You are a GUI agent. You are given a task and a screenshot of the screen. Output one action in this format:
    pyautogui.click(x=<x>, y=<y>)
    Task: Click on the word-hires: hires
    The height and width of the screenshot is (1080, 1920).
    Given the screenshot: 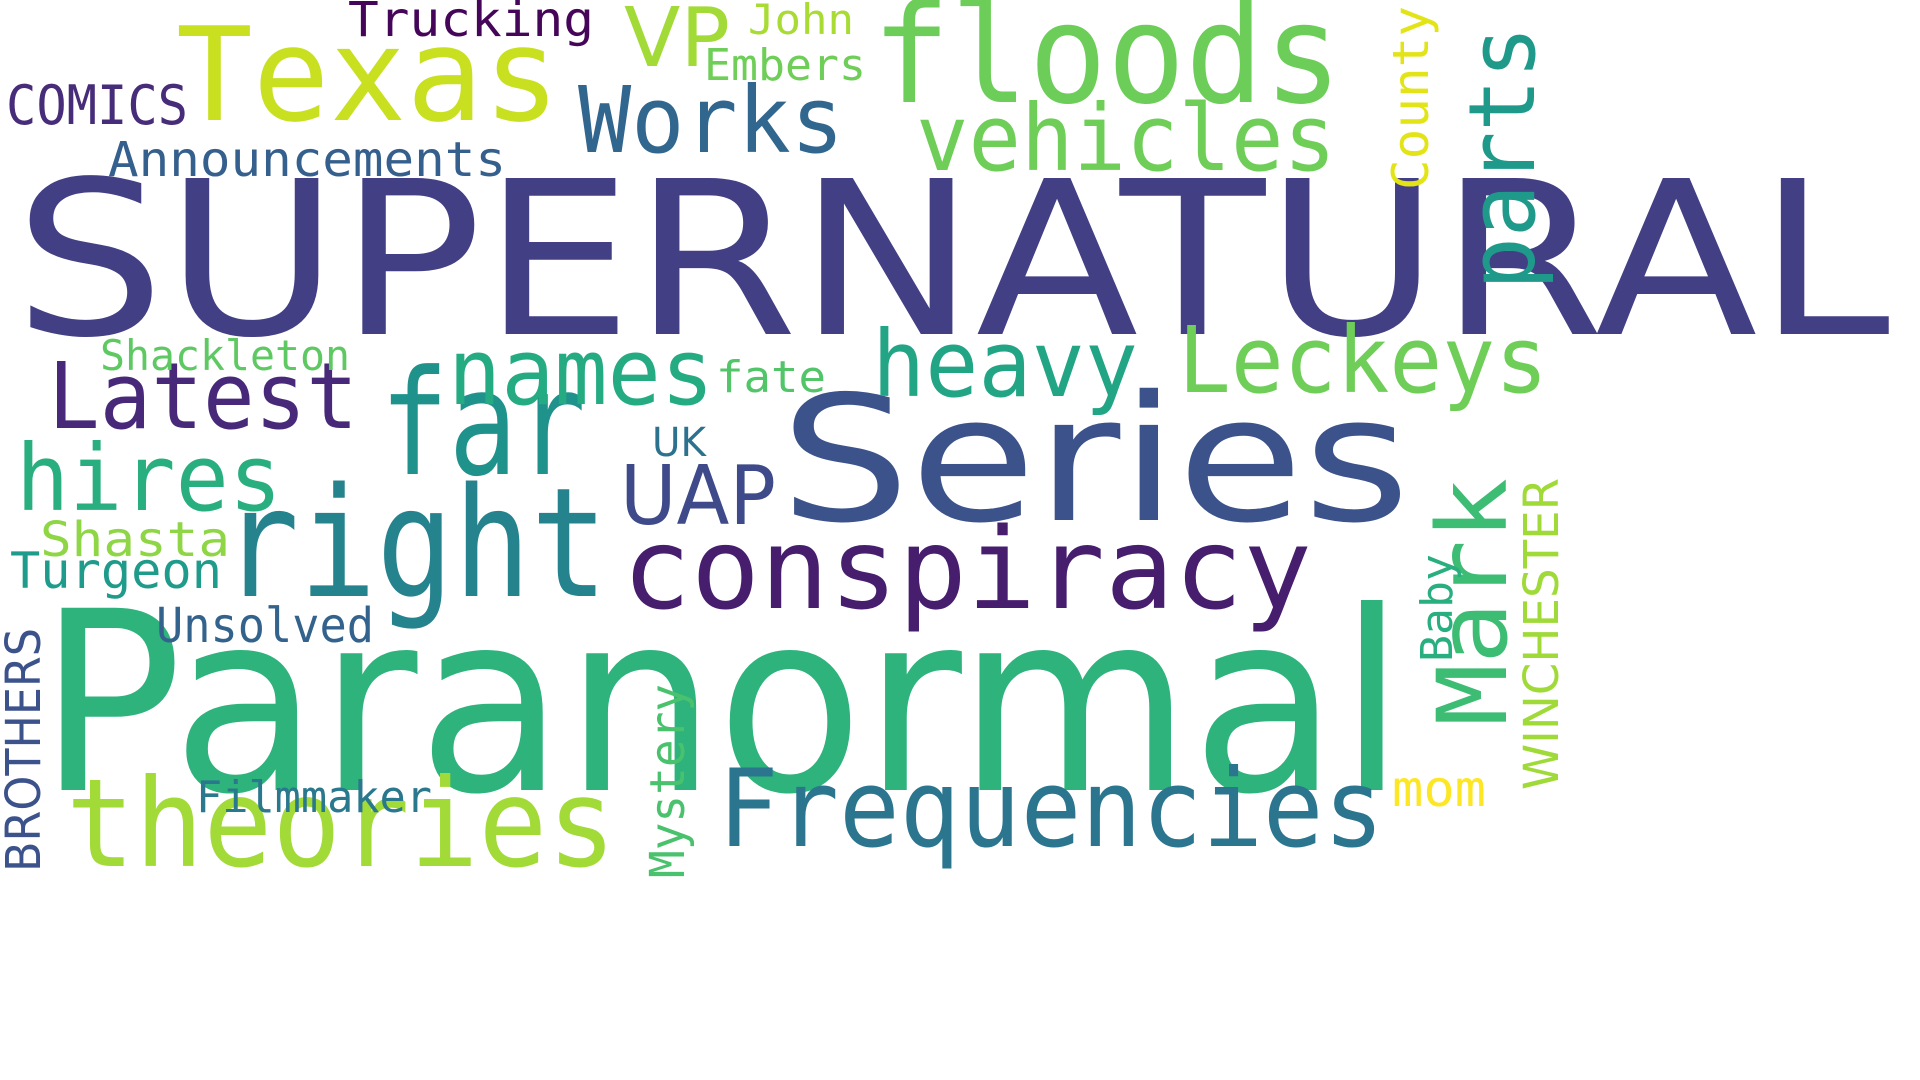 What is the action you would take?
    pyautogui.click(x=149, y=478)
    